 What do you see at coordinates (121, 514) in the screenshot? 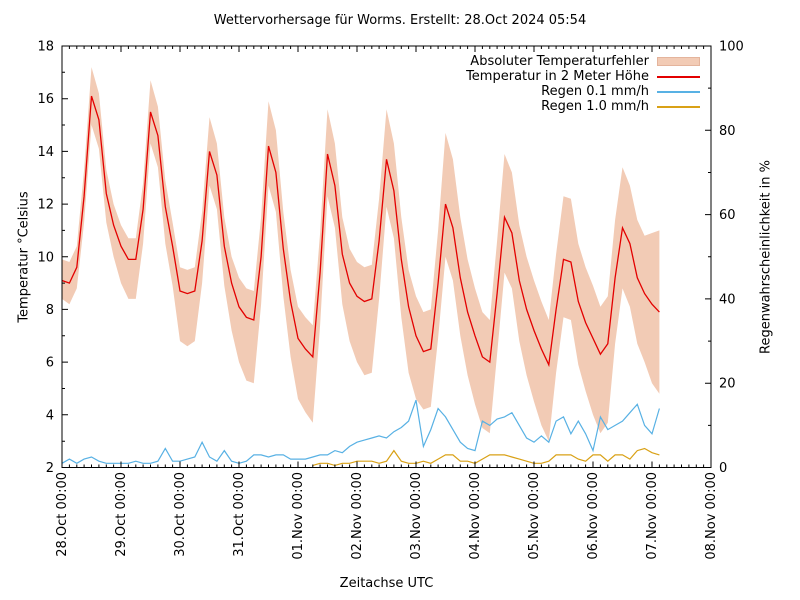
I see `x-tick-label: 29.Oct 00:00` at bounding box center [121, 514].